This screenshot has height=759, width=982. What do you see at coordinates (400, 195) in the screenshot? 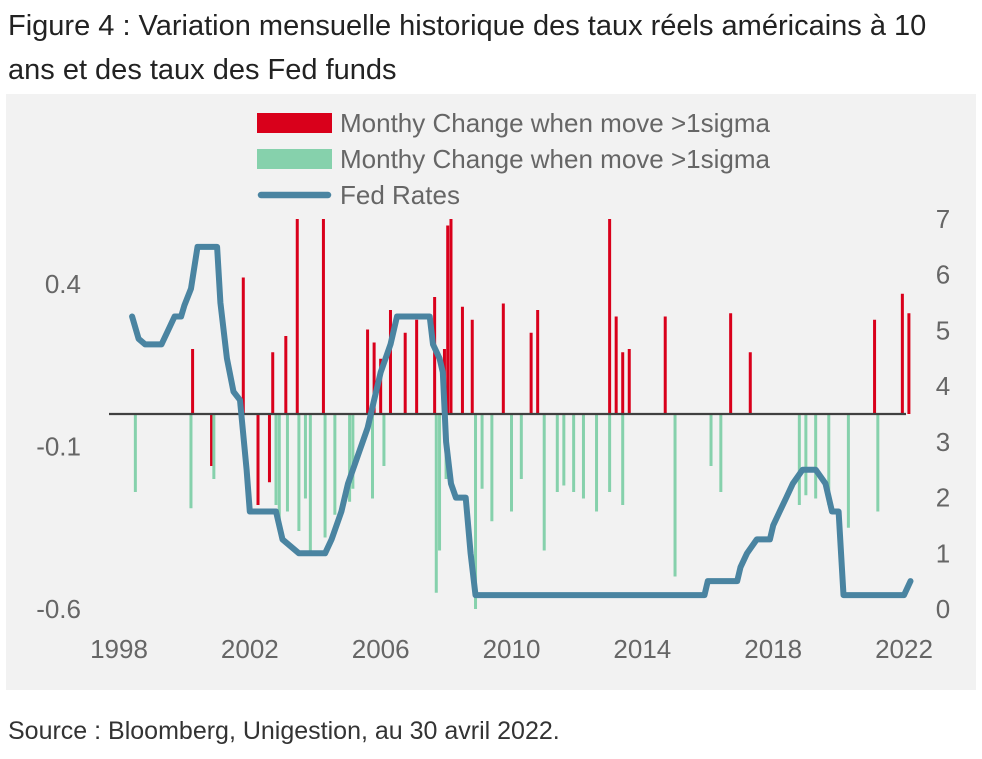
I see `legend-label: Fed Rates` at bounding box center [400, 195].